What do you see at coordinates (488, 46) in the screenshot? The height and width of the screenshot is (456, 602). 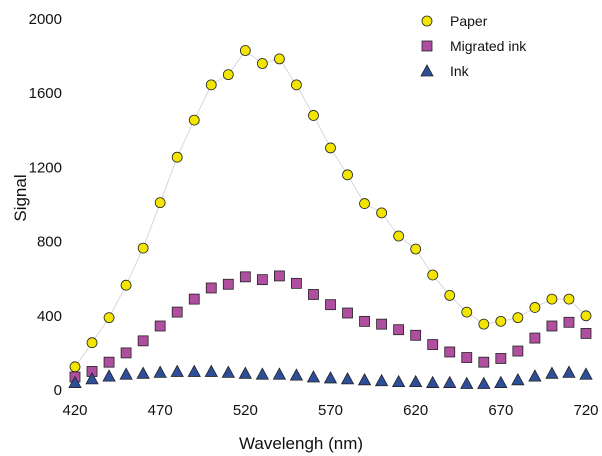 I see `legend-label-migrated-ink: Migrated ink` at bounding box center [488, 46].